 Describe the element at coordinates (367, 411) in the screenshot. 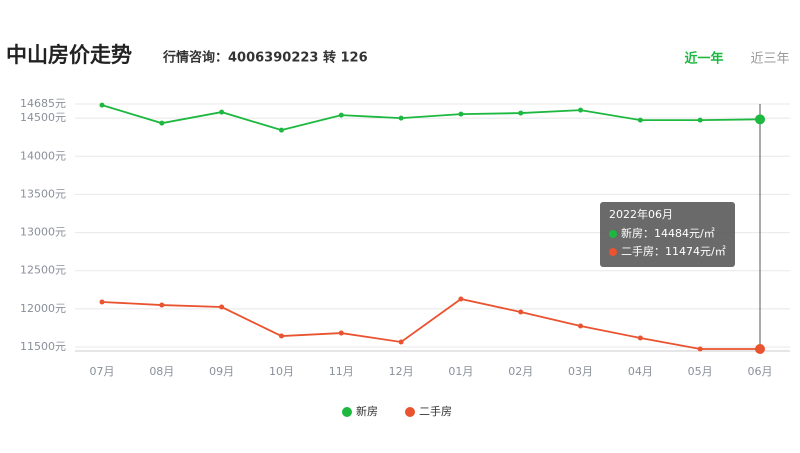

I see `legend-label: 新房` at that location.